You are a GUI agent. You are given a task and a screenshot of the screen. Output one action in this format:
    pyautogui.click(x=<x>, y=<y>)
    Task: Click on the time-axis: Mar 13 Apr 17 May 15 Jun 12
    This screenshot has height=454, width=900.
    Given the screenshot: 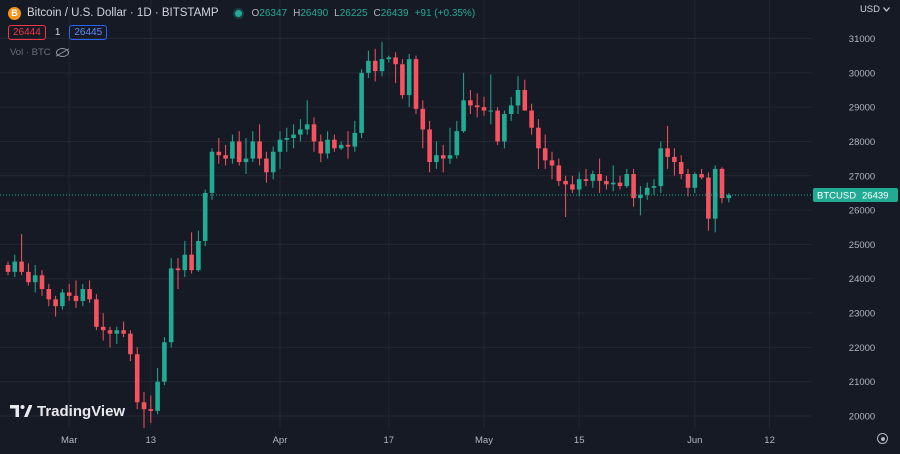 What is the action you would take?
    pyautogui.click(x=418, y=440)
    